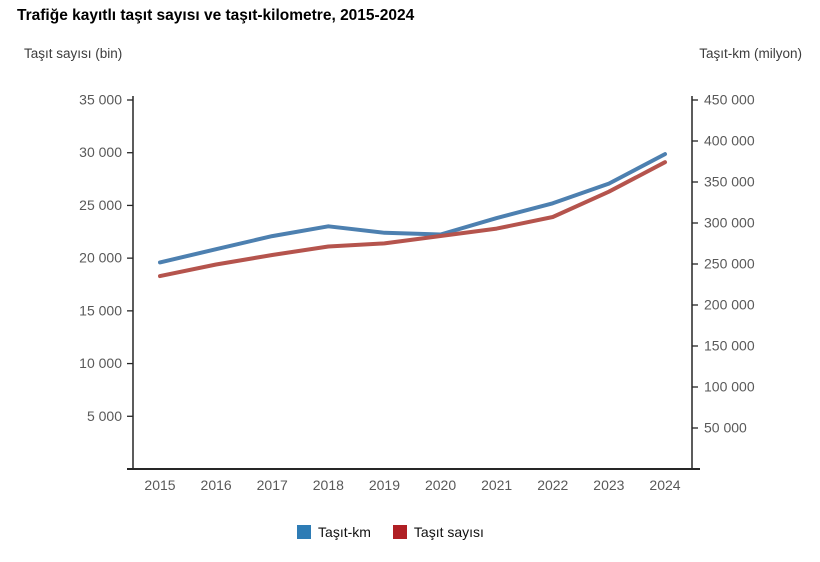  Describe the element at coordinates (100, 205) in the screenshot. I see `y-axis-left-tick-label: 25 000` at that location.